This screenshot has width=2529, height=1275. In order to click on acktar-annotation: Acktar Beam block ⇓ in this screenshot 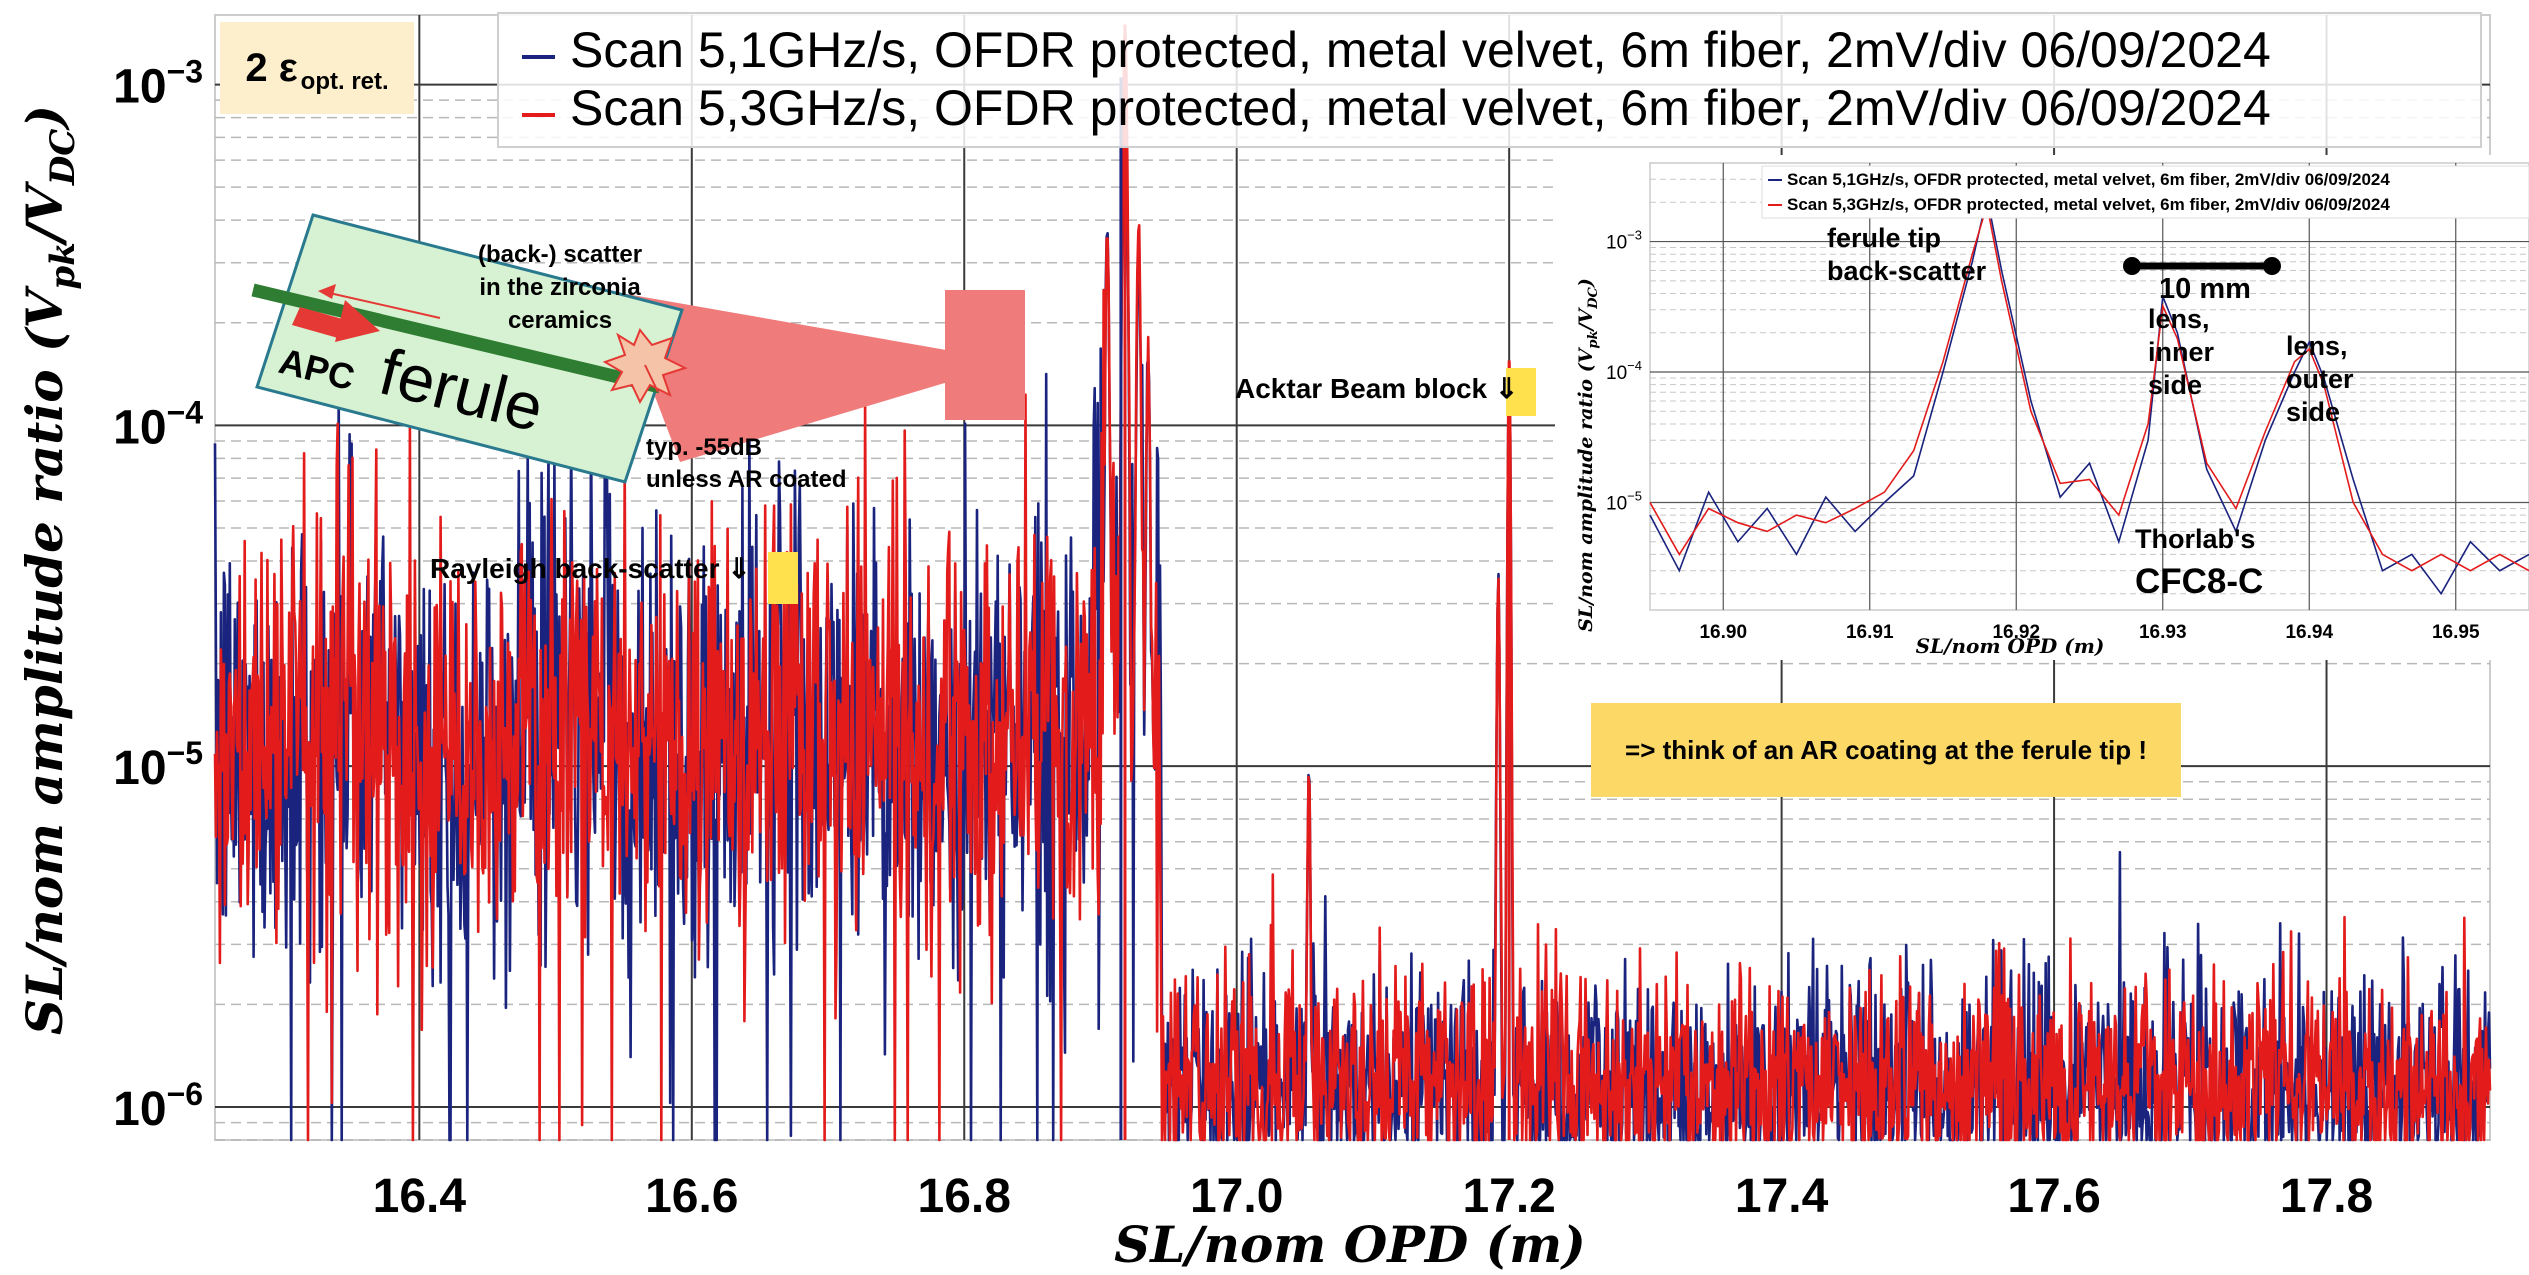, I will do `click(1376, 388)`.